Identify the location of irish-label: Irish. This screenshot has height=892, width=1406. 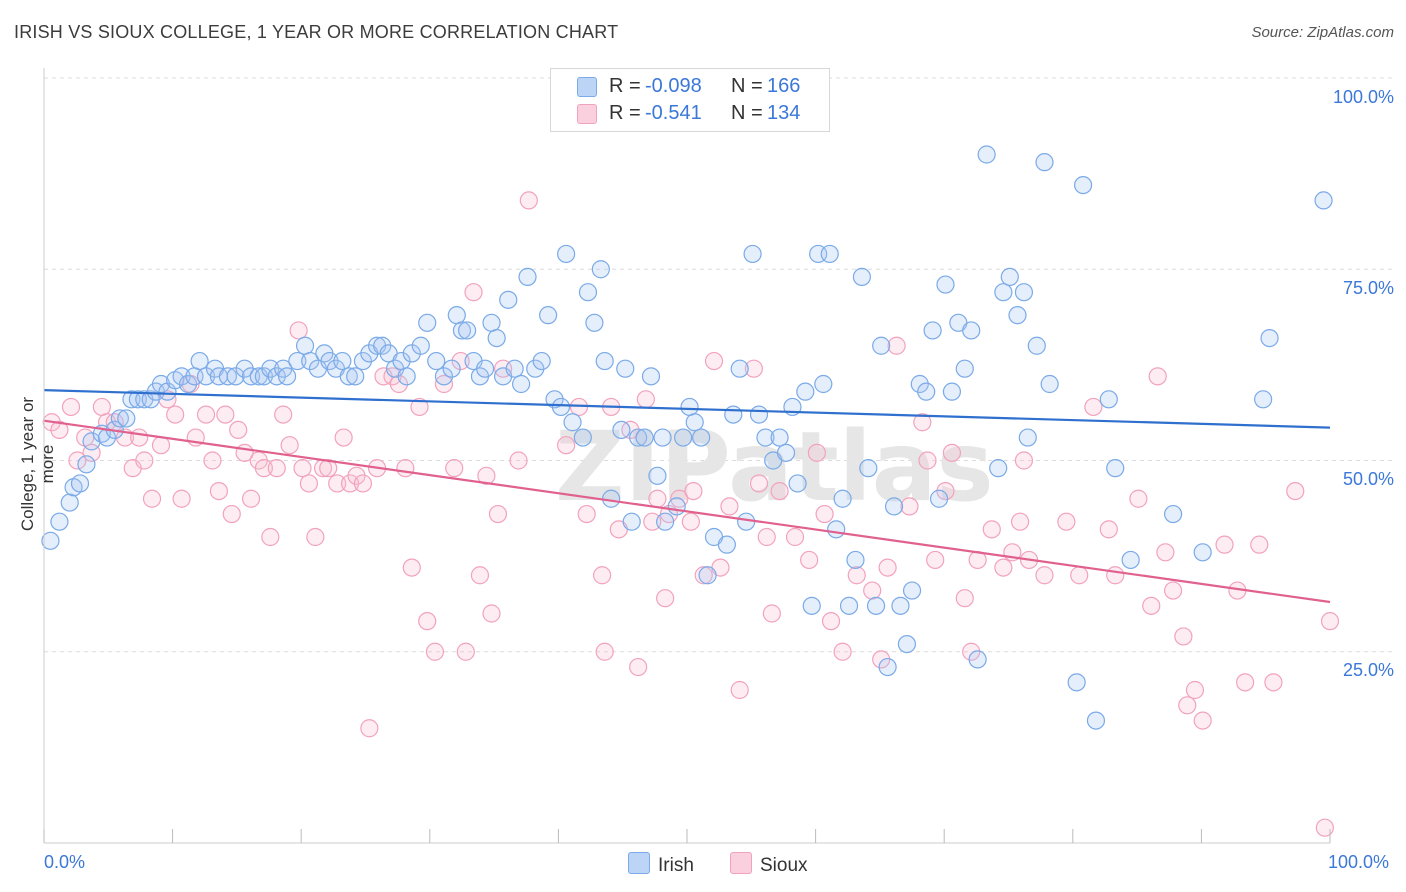
(676, 865).